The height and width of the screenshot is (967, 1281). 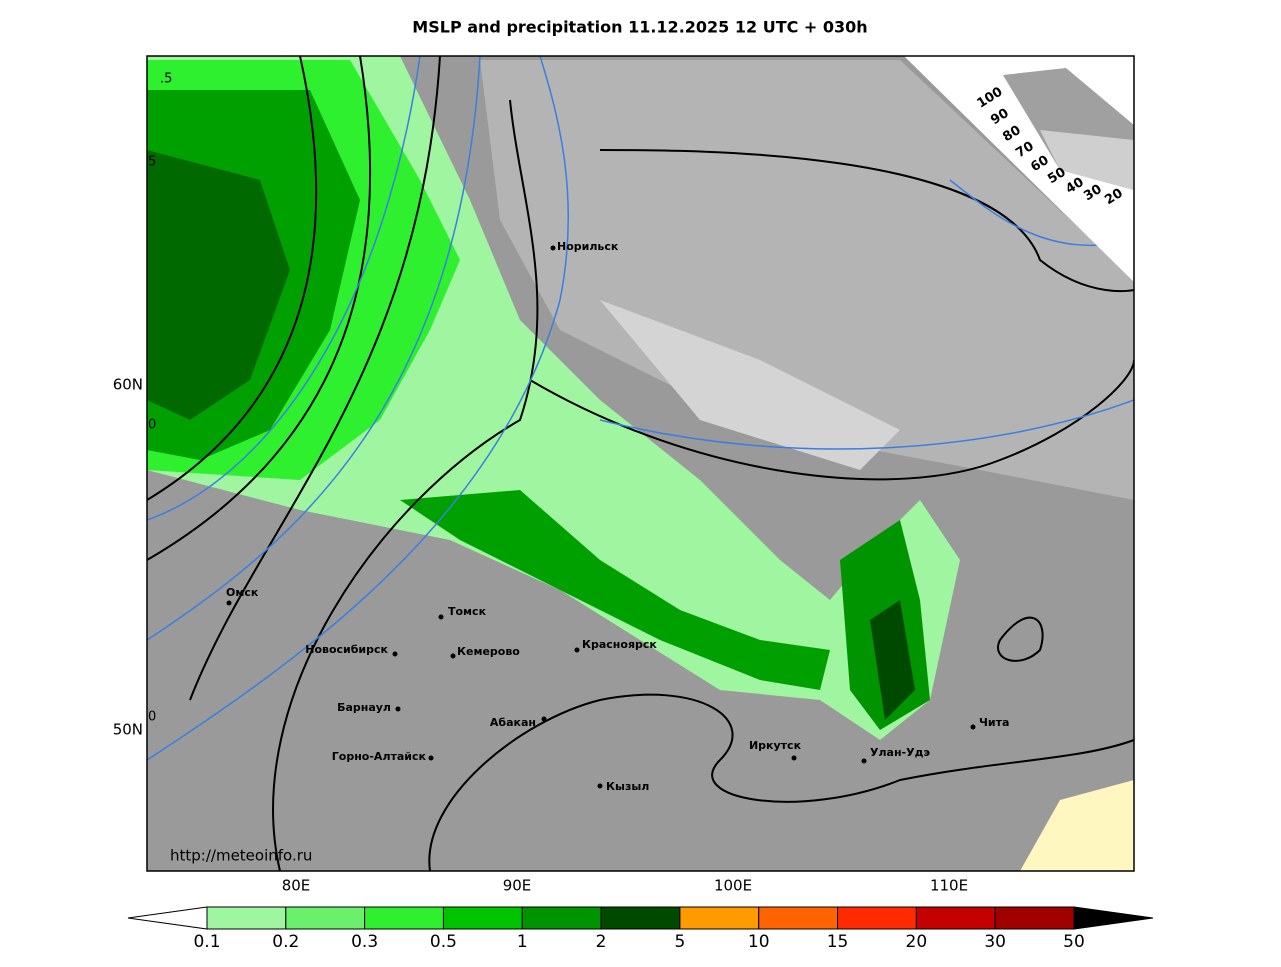 What do you see at coordinates (588, 246) in the screenshot?
I see `city-label: Норильск` at bounding box center [588, 246].